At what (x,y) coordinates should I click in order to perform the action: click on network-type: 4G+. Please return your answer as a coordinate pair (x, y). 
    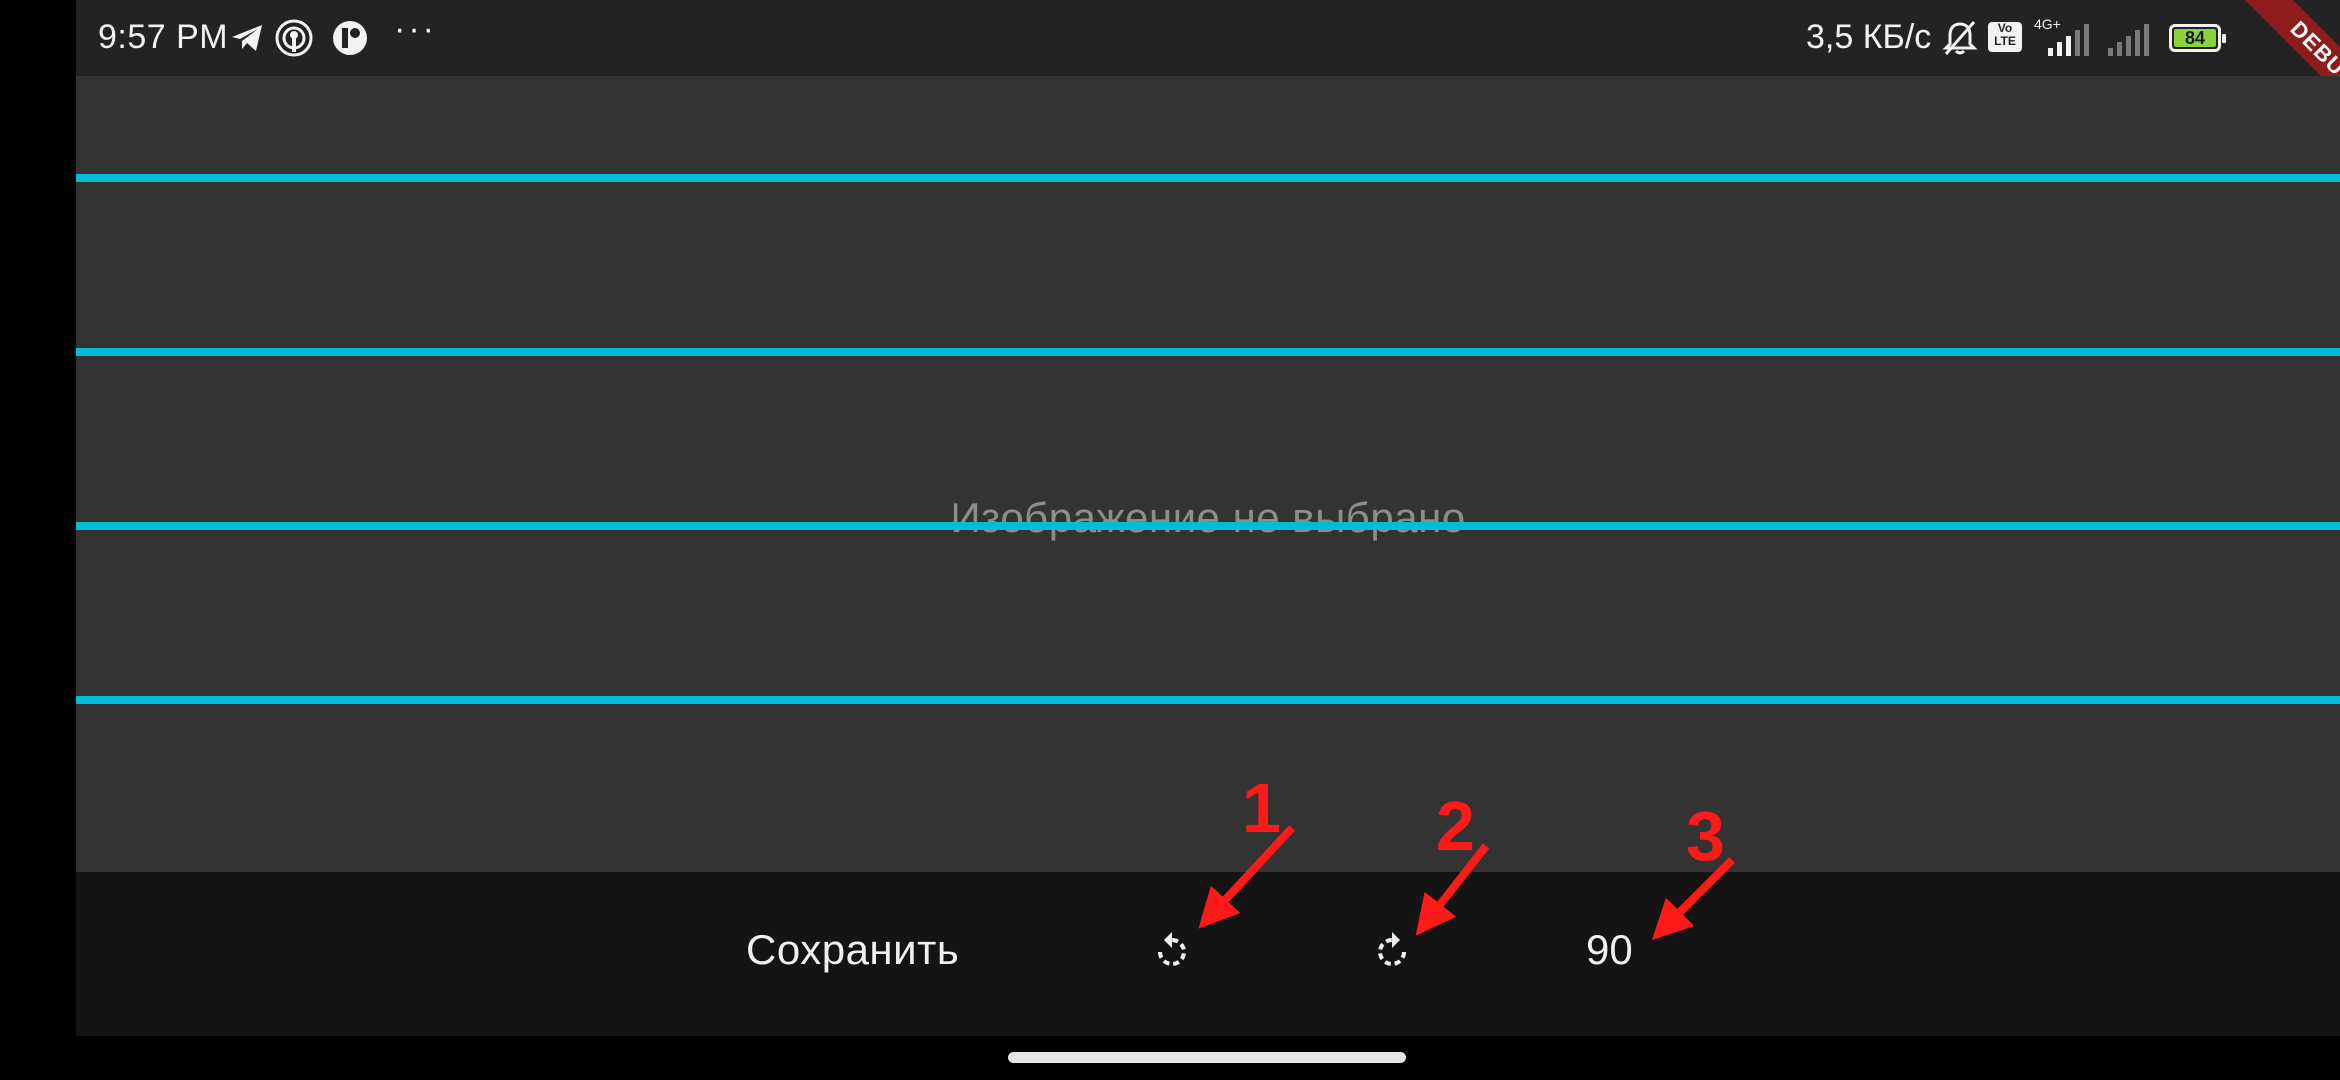
    Looking at the image, I should click on (2047, 24).